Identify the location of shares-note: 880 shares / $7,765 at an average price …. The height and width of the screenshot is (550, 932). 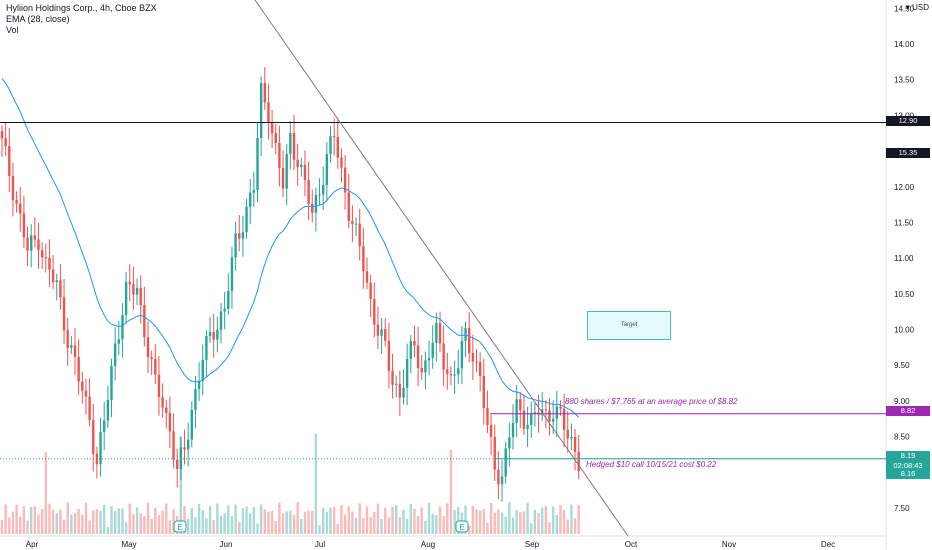
(651, 401).